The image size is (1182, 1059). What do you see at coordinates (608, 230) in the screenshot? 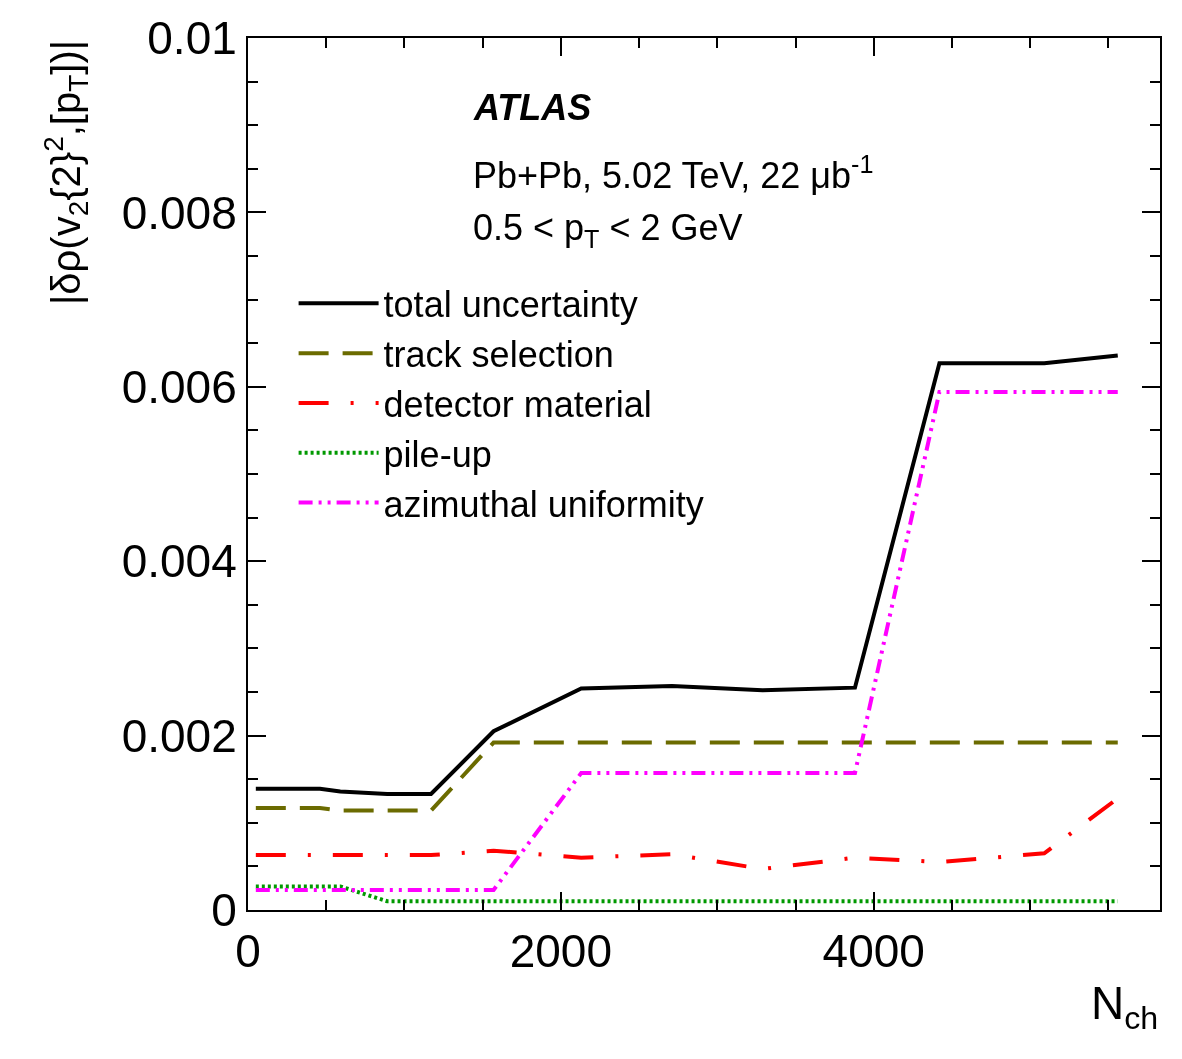
I see `annotation: 0.5 < p$_{T}$ < 2 GeV` at bounding box center [608, 230].